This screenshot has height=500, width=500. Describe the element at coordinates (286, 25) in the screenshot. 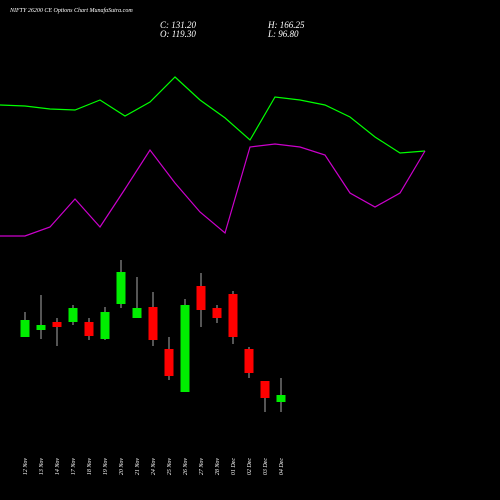

I see `high-label: H: 166.25` at that location.